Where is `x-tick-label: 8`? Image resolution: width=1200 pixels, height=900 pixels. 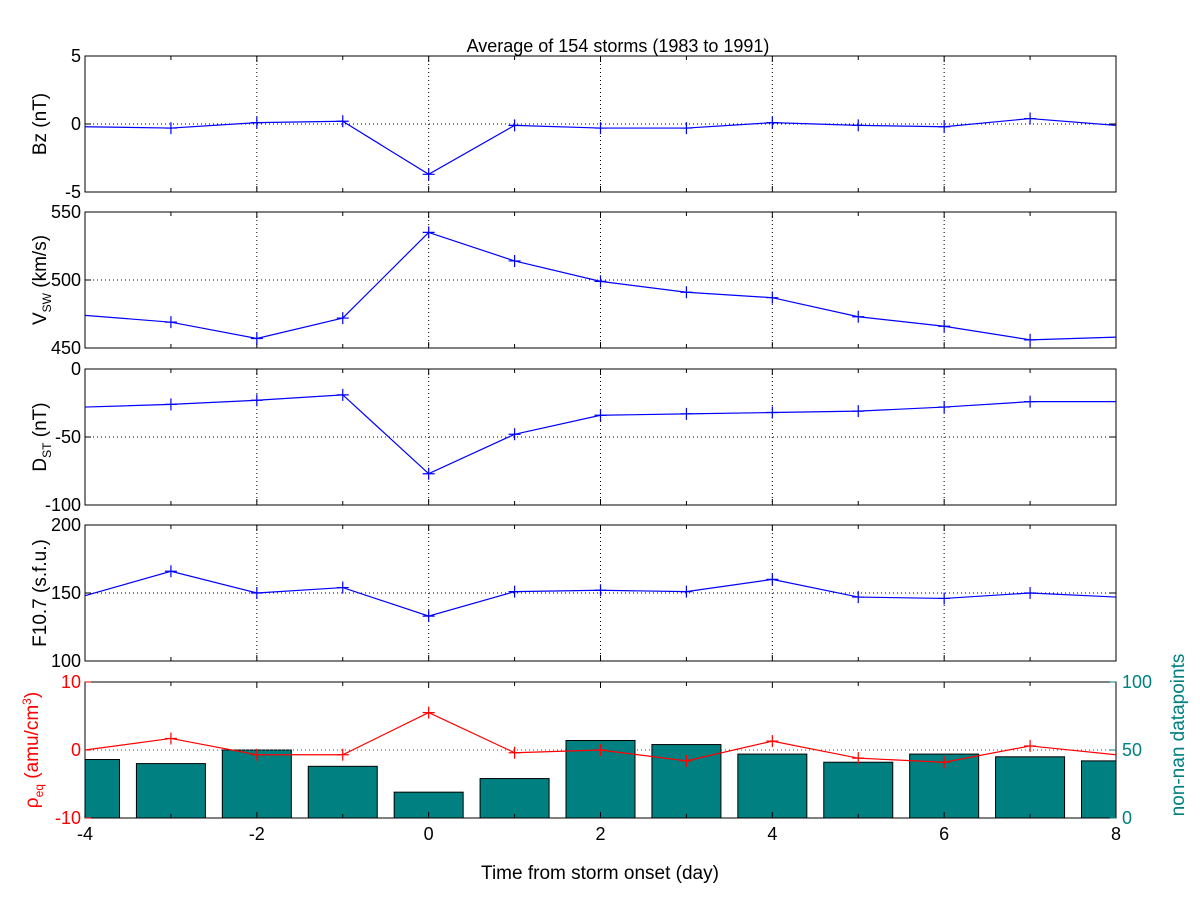
x-tick-label: 8 is located at coordinates (1116, 834).